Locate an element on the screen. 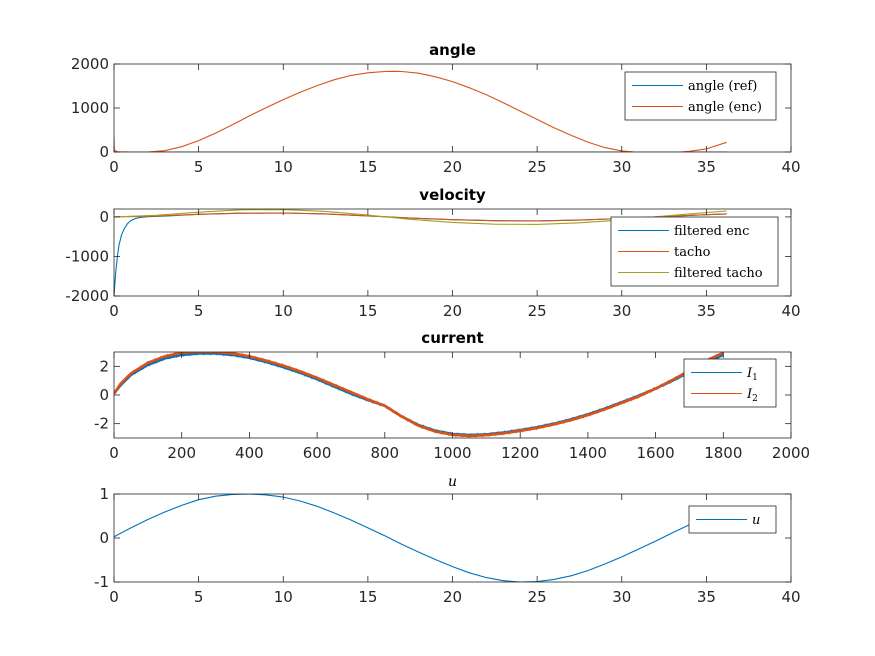 The width and height of the screenshot is (875, 656). legend: angle (ref) angle (enc) is located at coordinates (700, 96).